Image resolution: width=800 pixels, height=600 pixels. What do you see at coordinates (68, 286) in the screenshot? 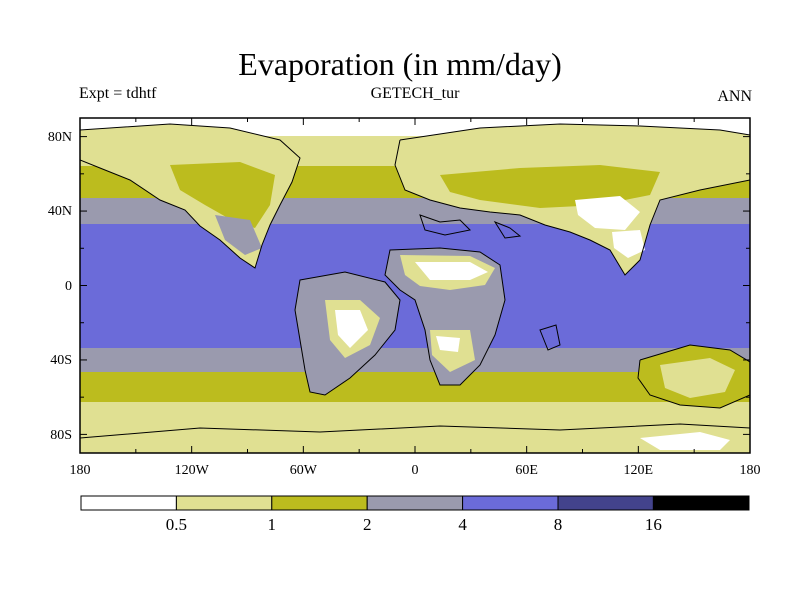
I see `y-tick-0: 0` at bounding box center [68, 286].